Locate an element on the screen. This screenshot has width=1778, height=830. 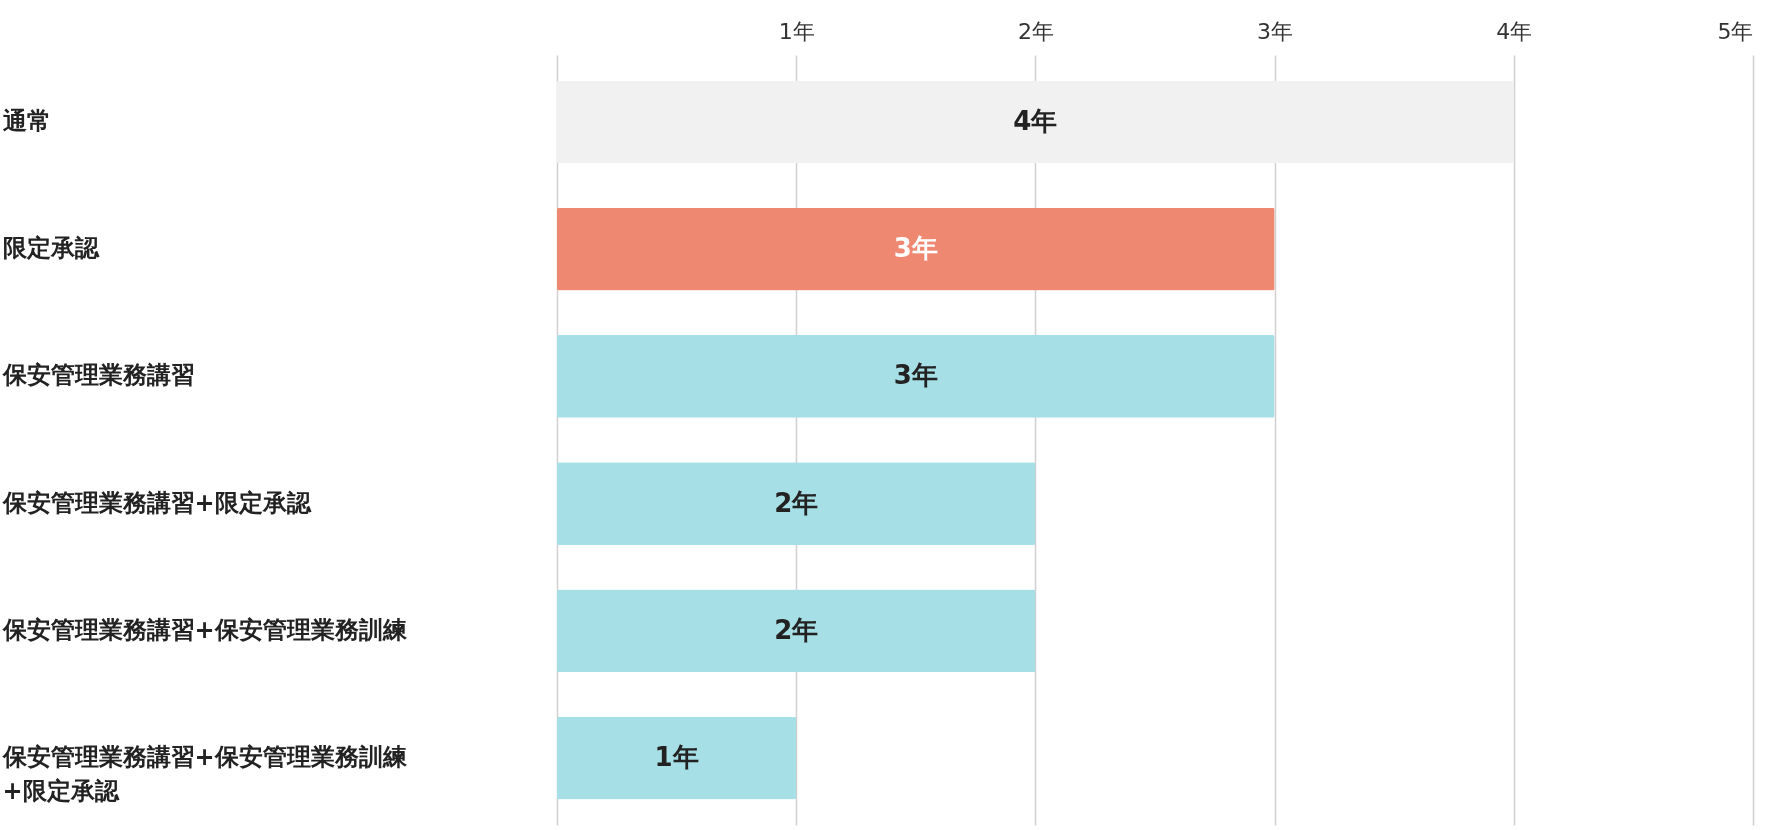
data-label: 4年 is located at coordinates (1035, 120).